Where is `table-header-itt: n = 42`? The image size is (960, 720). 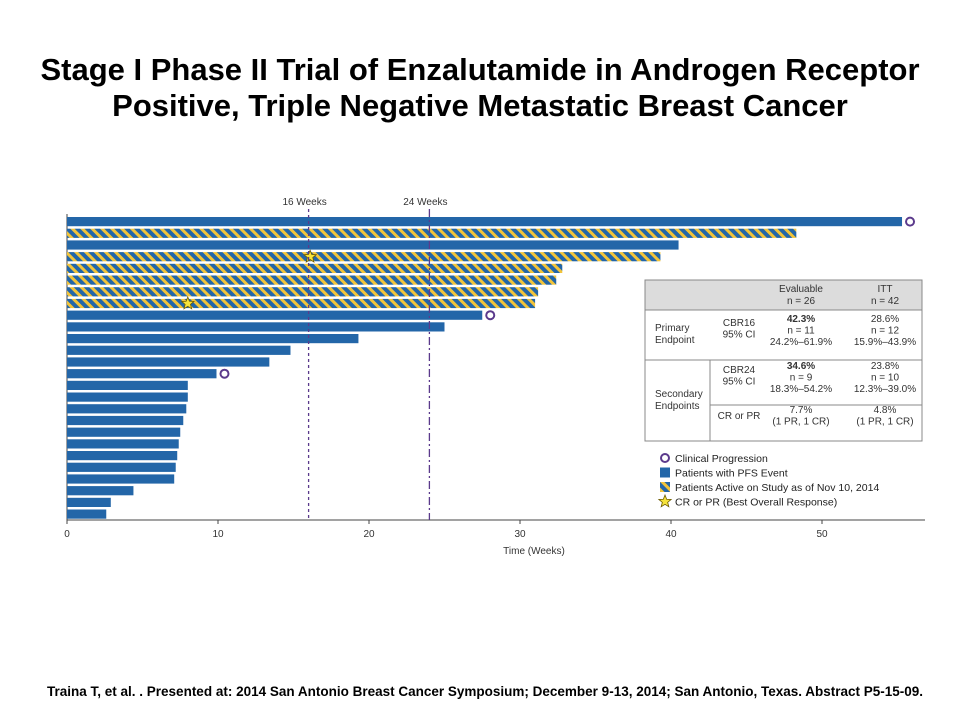 table-header-itt: n = 42 is located at coordinates (885, 301).